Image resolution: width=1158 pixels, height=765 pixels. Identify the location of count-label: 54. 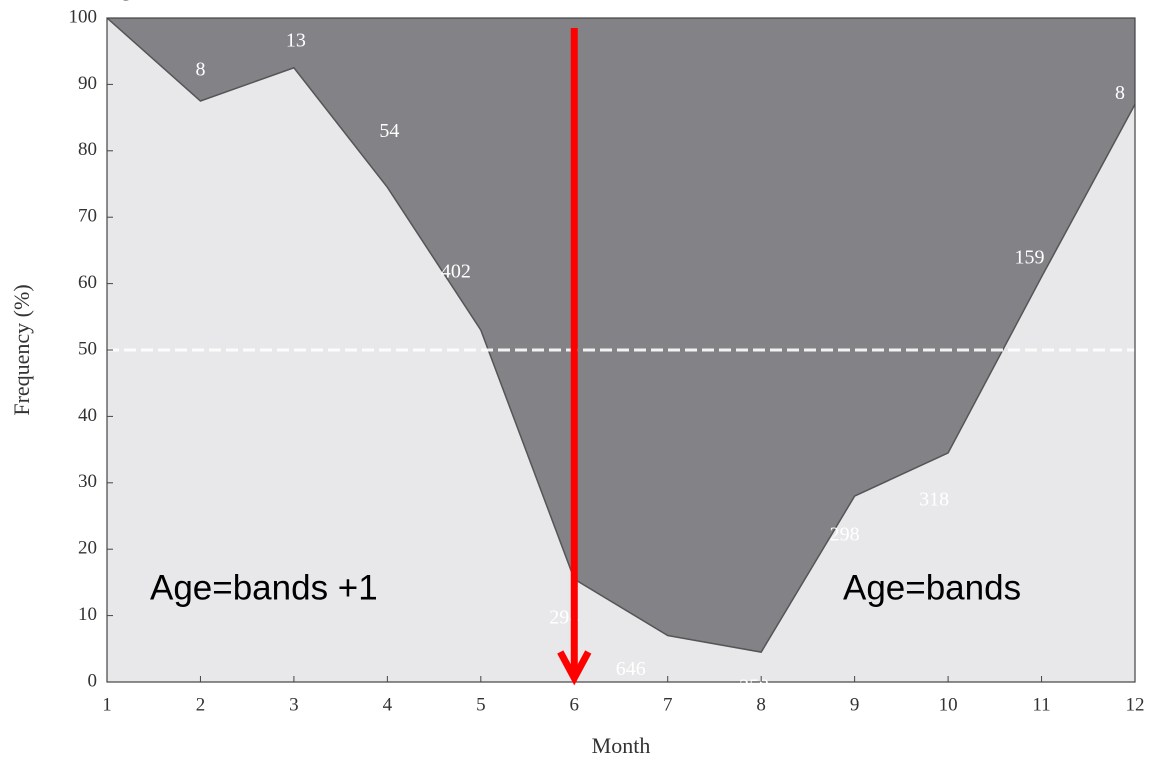
(389, 131).